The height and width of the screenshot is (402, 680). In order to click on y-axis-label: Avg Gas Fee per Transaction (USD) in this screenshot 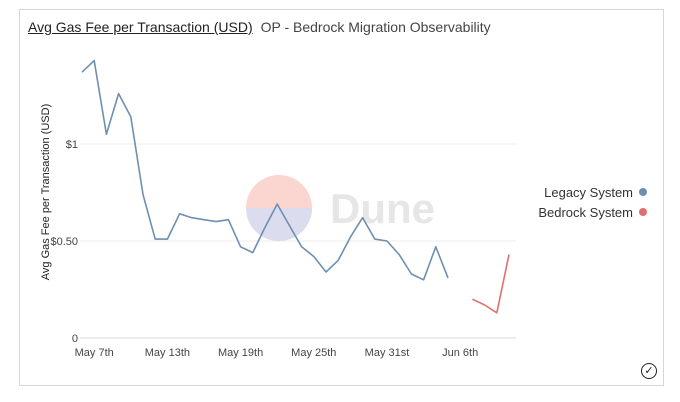, I will do `click(46, 192)`.